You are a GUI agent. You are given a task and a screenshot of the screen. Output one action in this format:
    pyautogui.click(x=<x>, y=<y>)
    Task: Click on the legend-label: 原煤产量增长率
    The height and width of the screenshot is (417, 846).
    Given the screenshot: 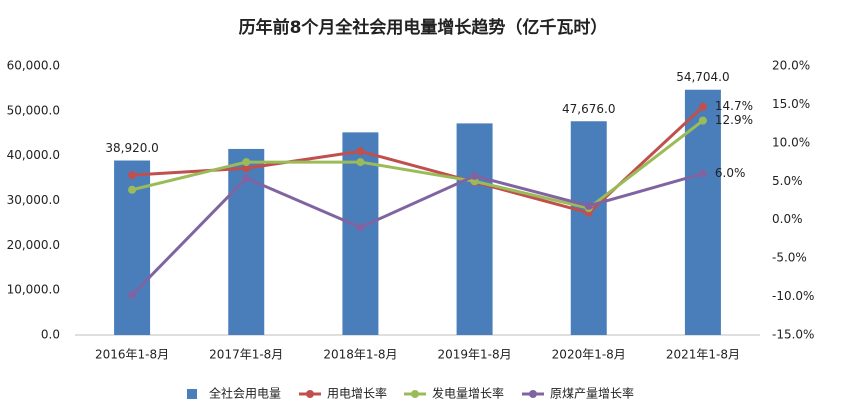 What is the action you would take?
    pyautogui.click(x=592, y=393)
    